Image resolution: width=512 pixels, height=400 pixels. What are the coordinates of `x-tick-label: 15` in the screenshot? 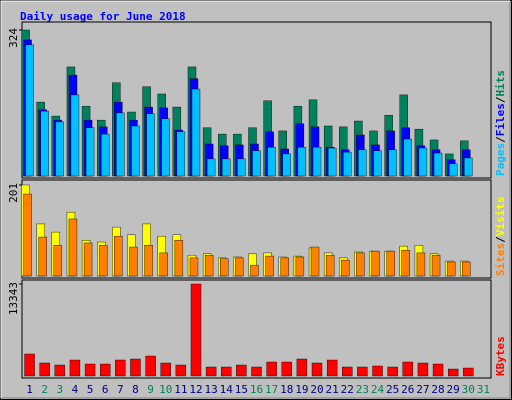 It's located at (241, 389).